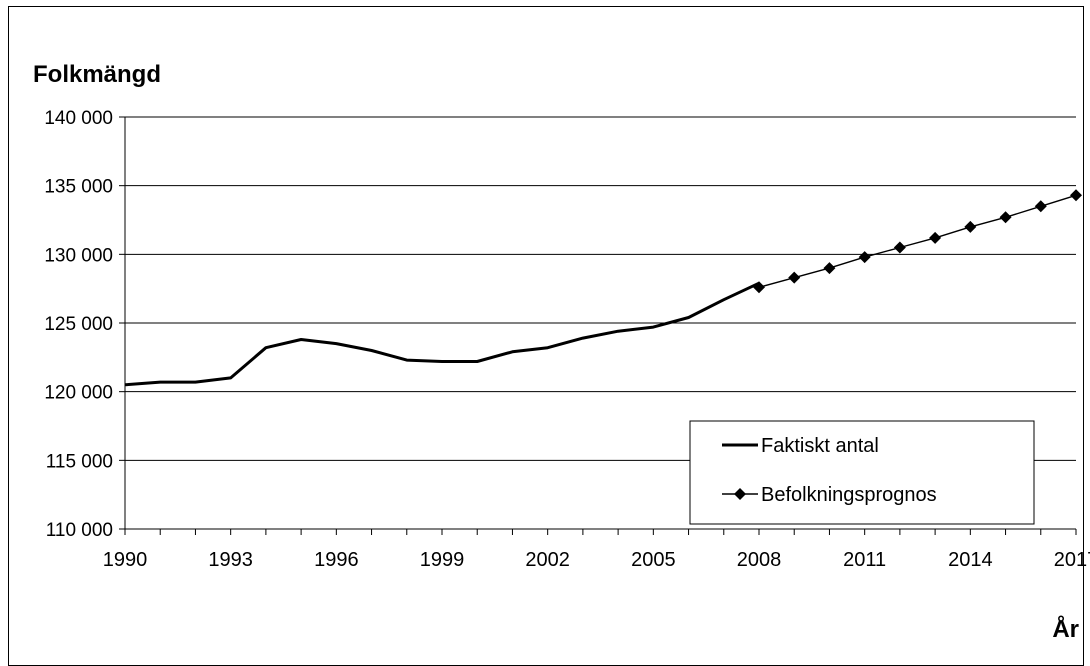  What do you see at coordinates (336, 560) in the screenshot?
I see `x-tick-label-1996: 1996` at bounding box center [336, 560].